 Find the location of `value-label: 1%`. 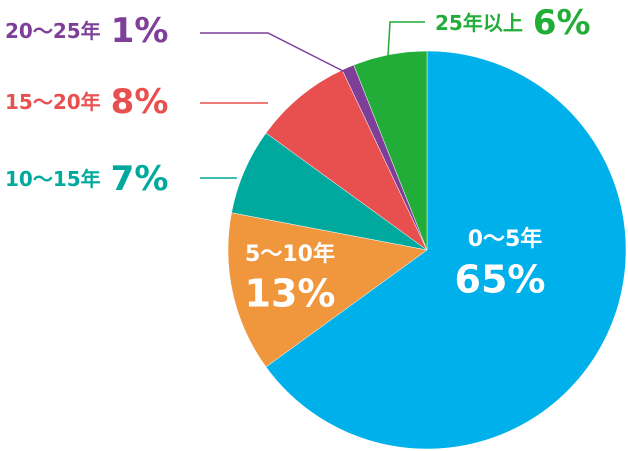

value-label: 1% is located at coordinates (140, 31).